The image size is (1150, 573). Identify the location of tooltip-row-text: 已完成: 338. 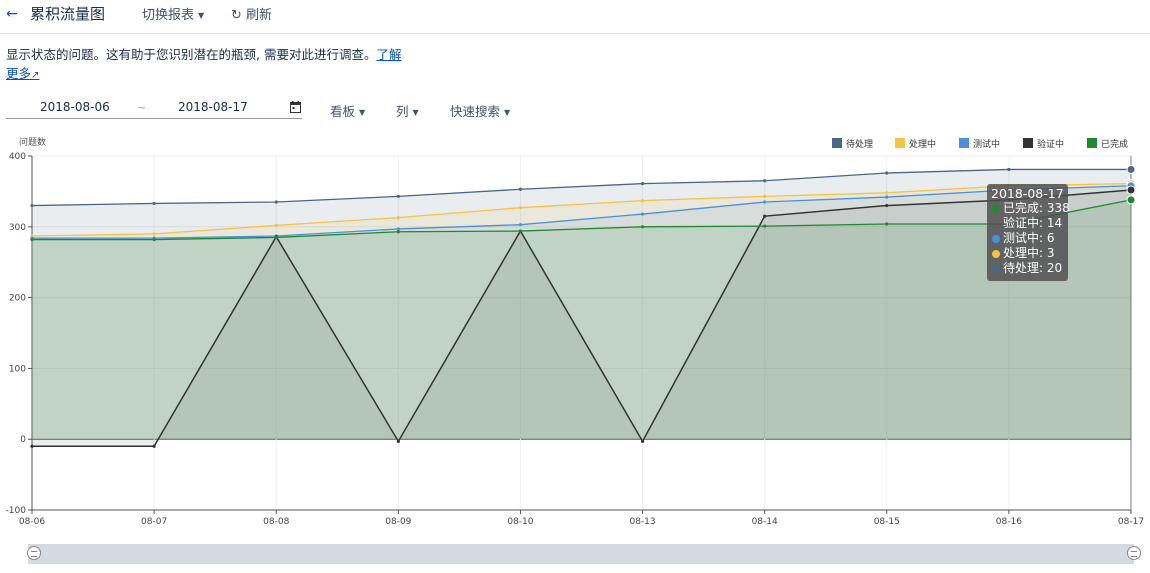
(1036, 208).